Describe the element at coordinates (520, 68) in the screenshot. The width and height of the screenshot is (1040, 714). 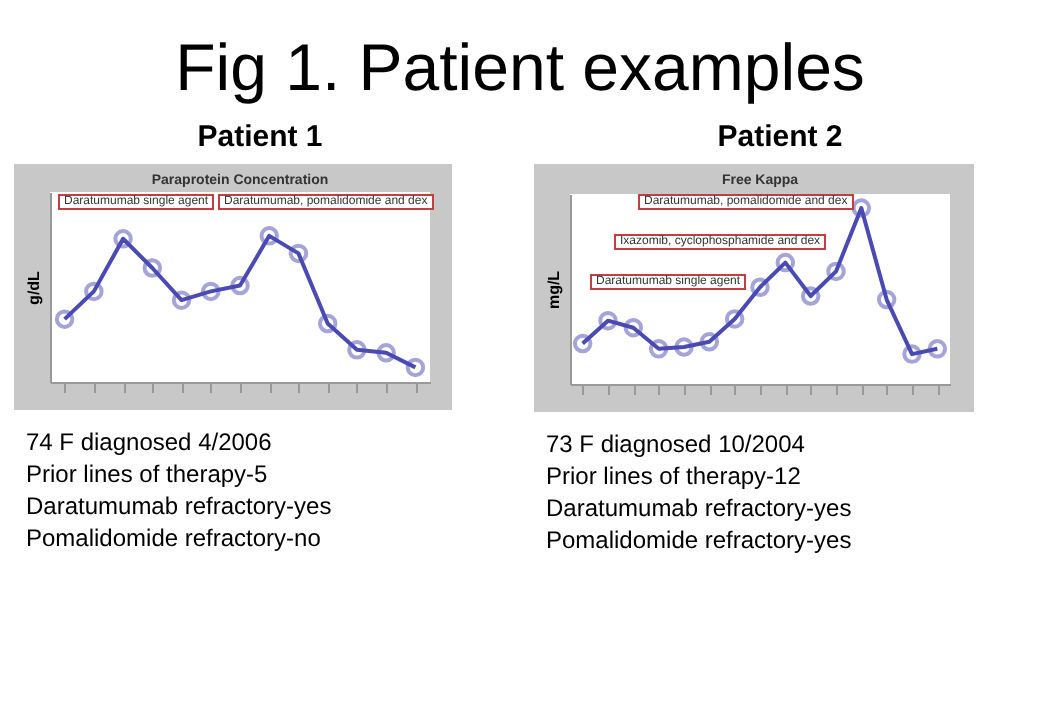
I see `text: Fig 1. Patient examples` at that location.